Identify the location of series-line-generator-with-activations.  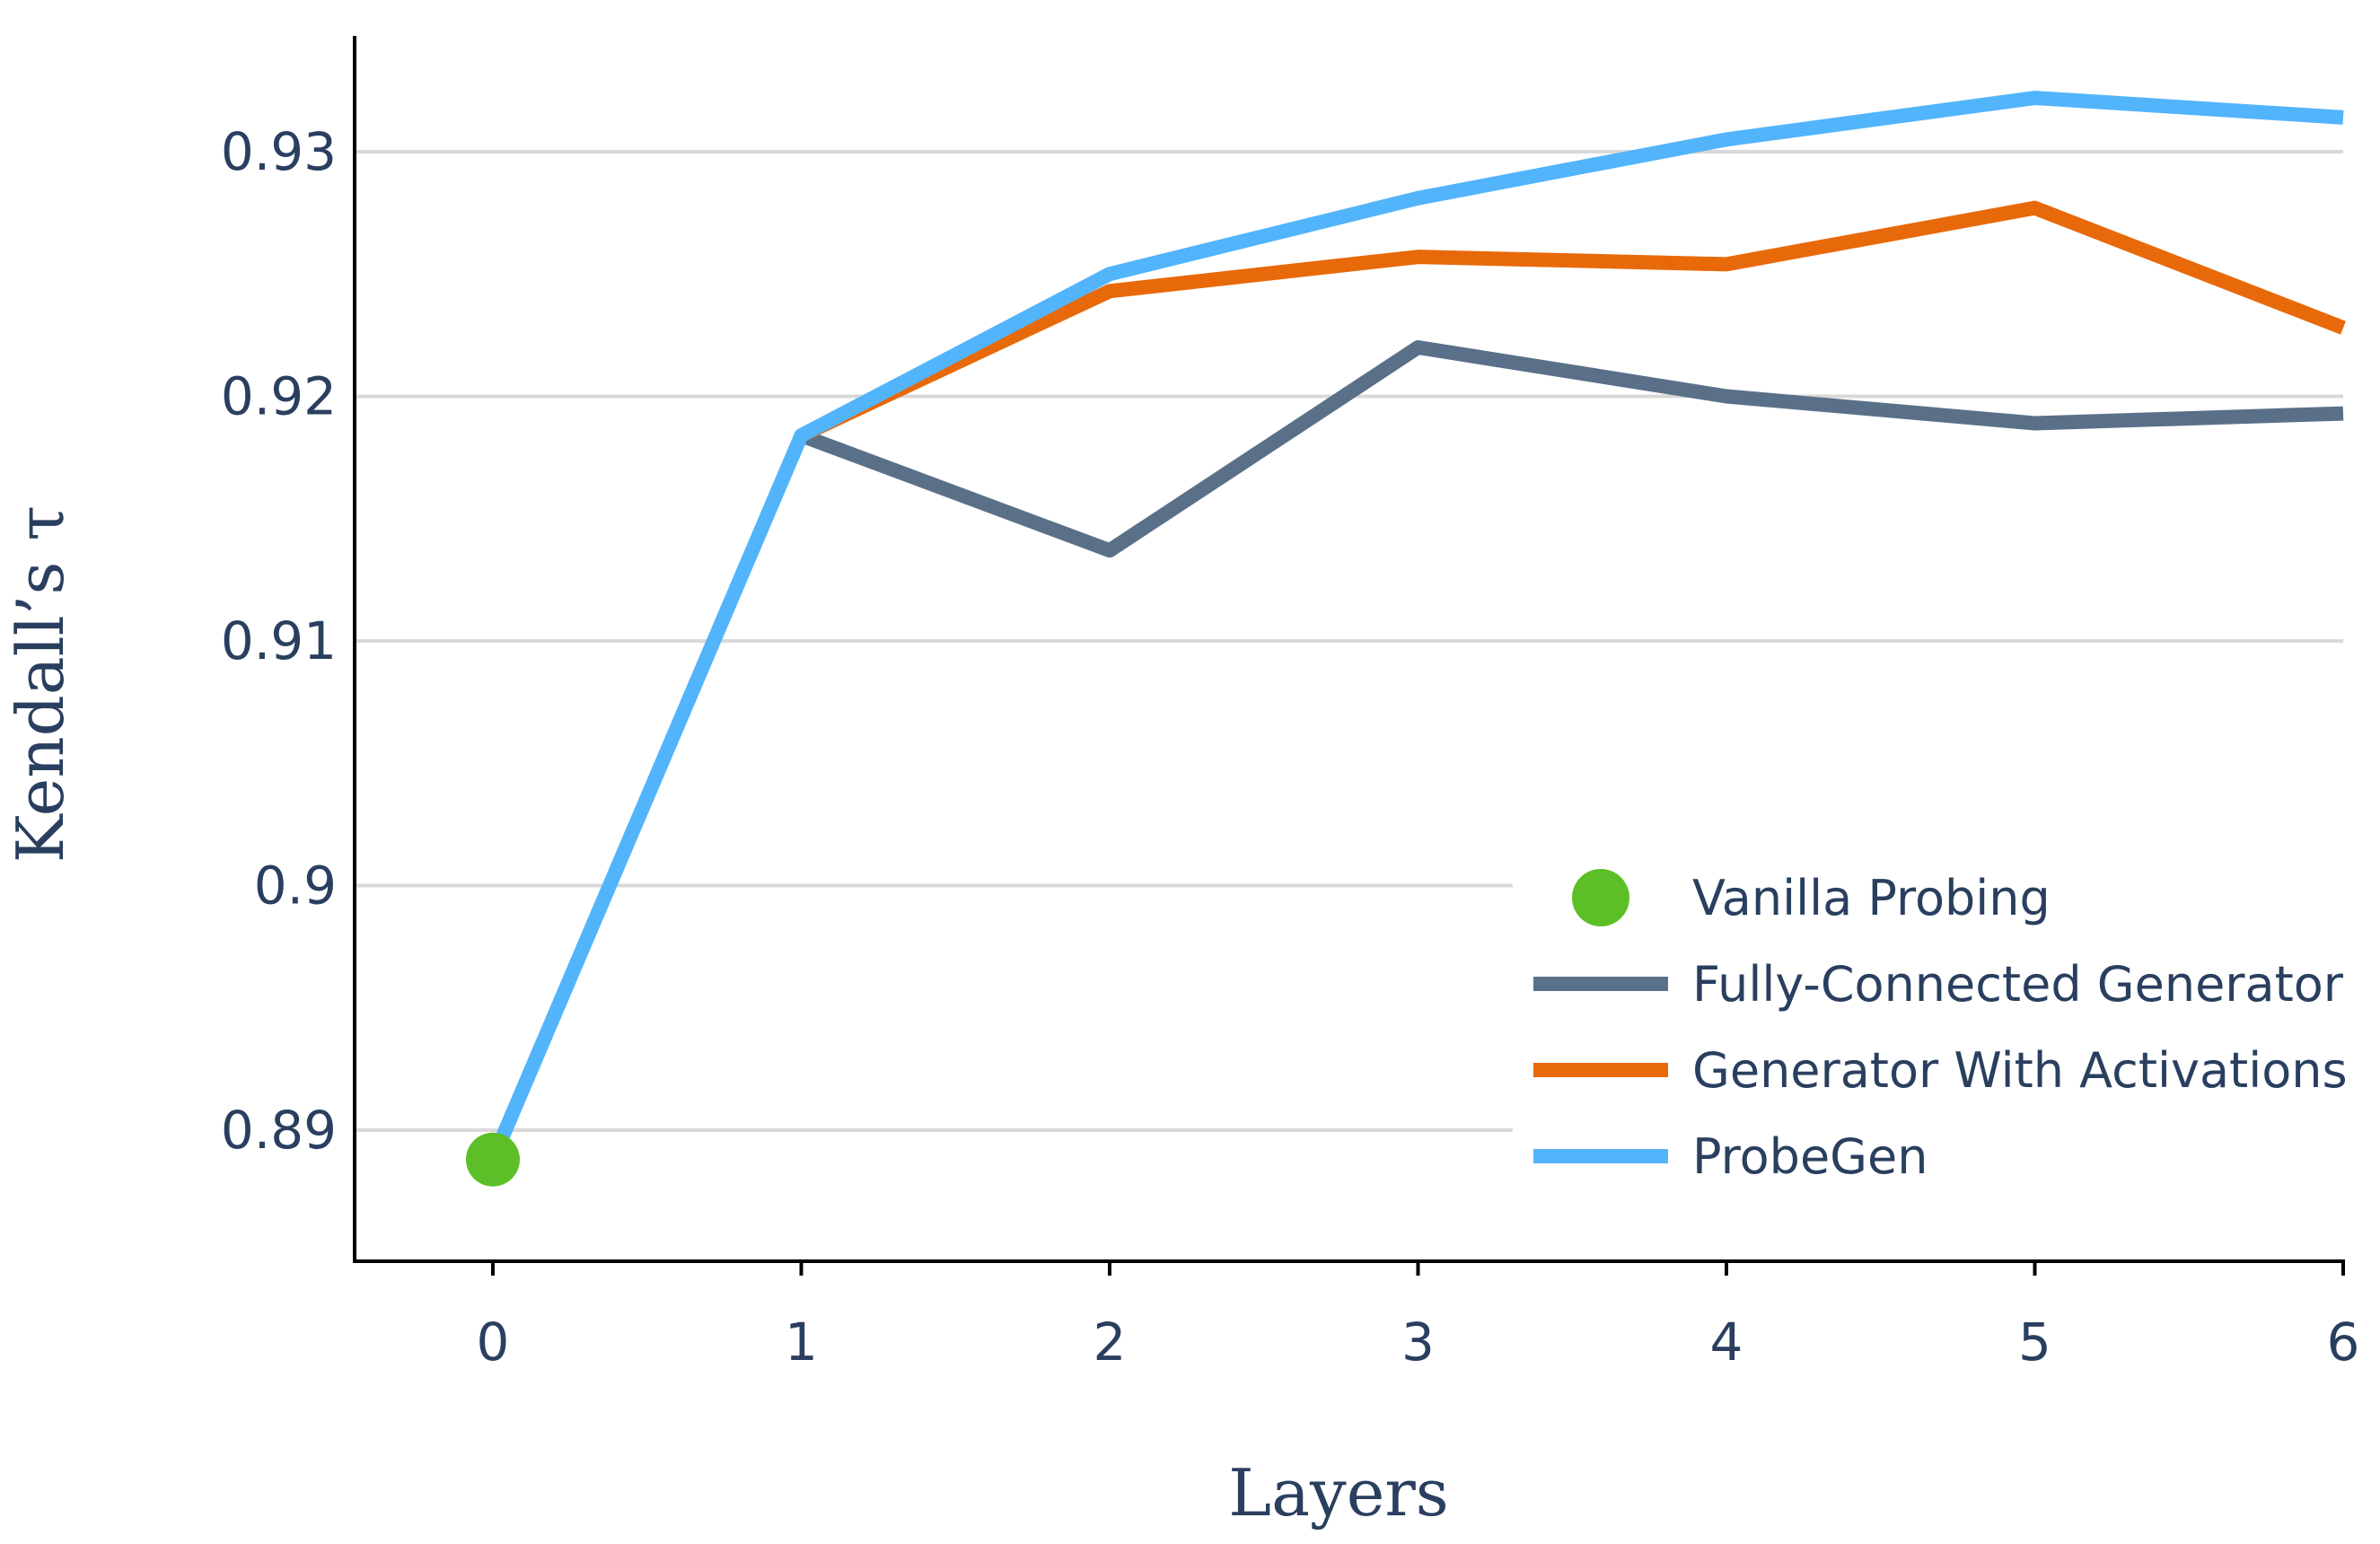
(1572, 321).